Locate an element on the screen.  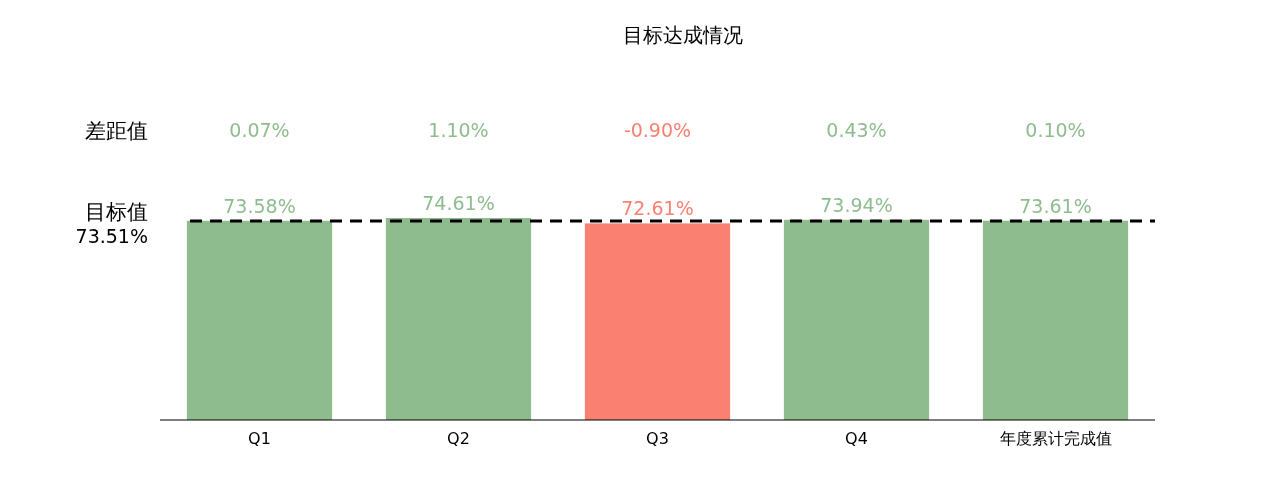
data-label: 73.94% is located at coordinates (856, 204).